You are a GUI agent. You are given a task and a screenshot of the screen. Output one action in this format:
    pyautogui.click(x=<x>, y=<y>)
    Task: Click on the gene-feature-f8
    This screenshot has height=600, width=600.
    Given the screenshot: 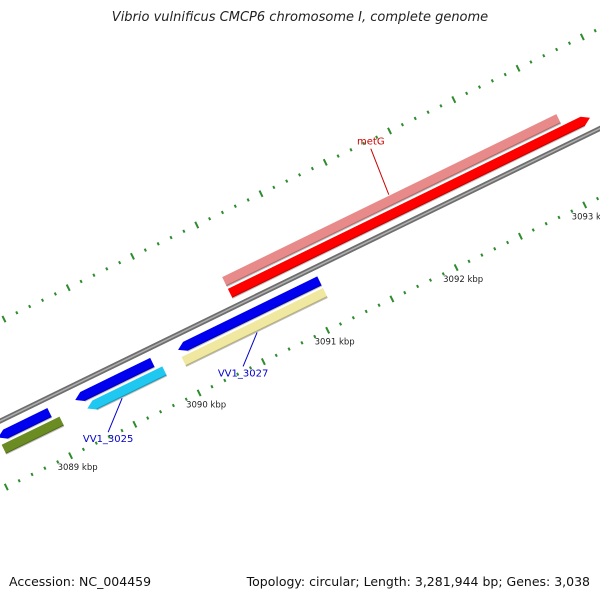 What is the action you would take?
    pyautogui.click(x=249, y=315)
    